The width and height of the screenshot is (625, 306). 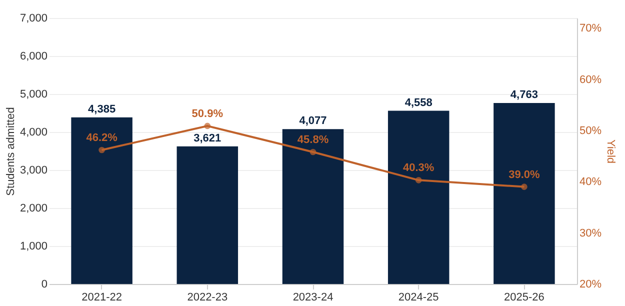 I want to click on y2-tick-label: 50%, so click(x=591, y=131).